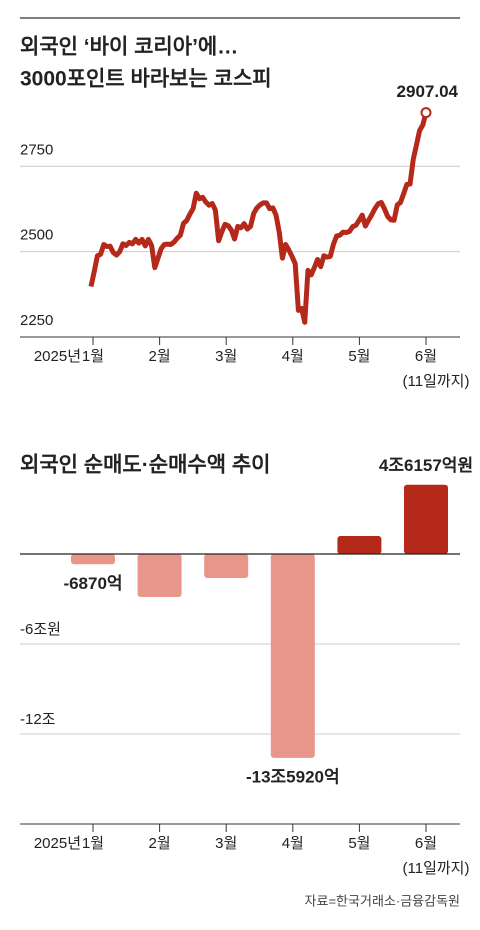 The width and height of the screenshot is (480, 930). I want to click on y-tick-label: 2250, so click(36, 320).